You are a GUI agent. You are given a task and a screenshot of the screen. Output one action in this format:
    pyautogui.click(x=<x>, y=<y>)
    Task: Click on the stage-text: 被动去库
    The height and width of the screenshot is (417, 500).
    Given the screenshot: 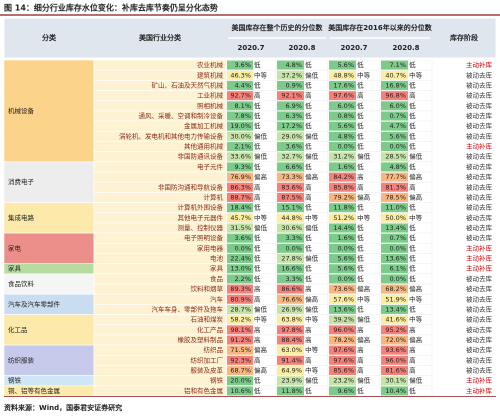 What is the action you would take?
    pyautogui.click(x=479, y=237)
    